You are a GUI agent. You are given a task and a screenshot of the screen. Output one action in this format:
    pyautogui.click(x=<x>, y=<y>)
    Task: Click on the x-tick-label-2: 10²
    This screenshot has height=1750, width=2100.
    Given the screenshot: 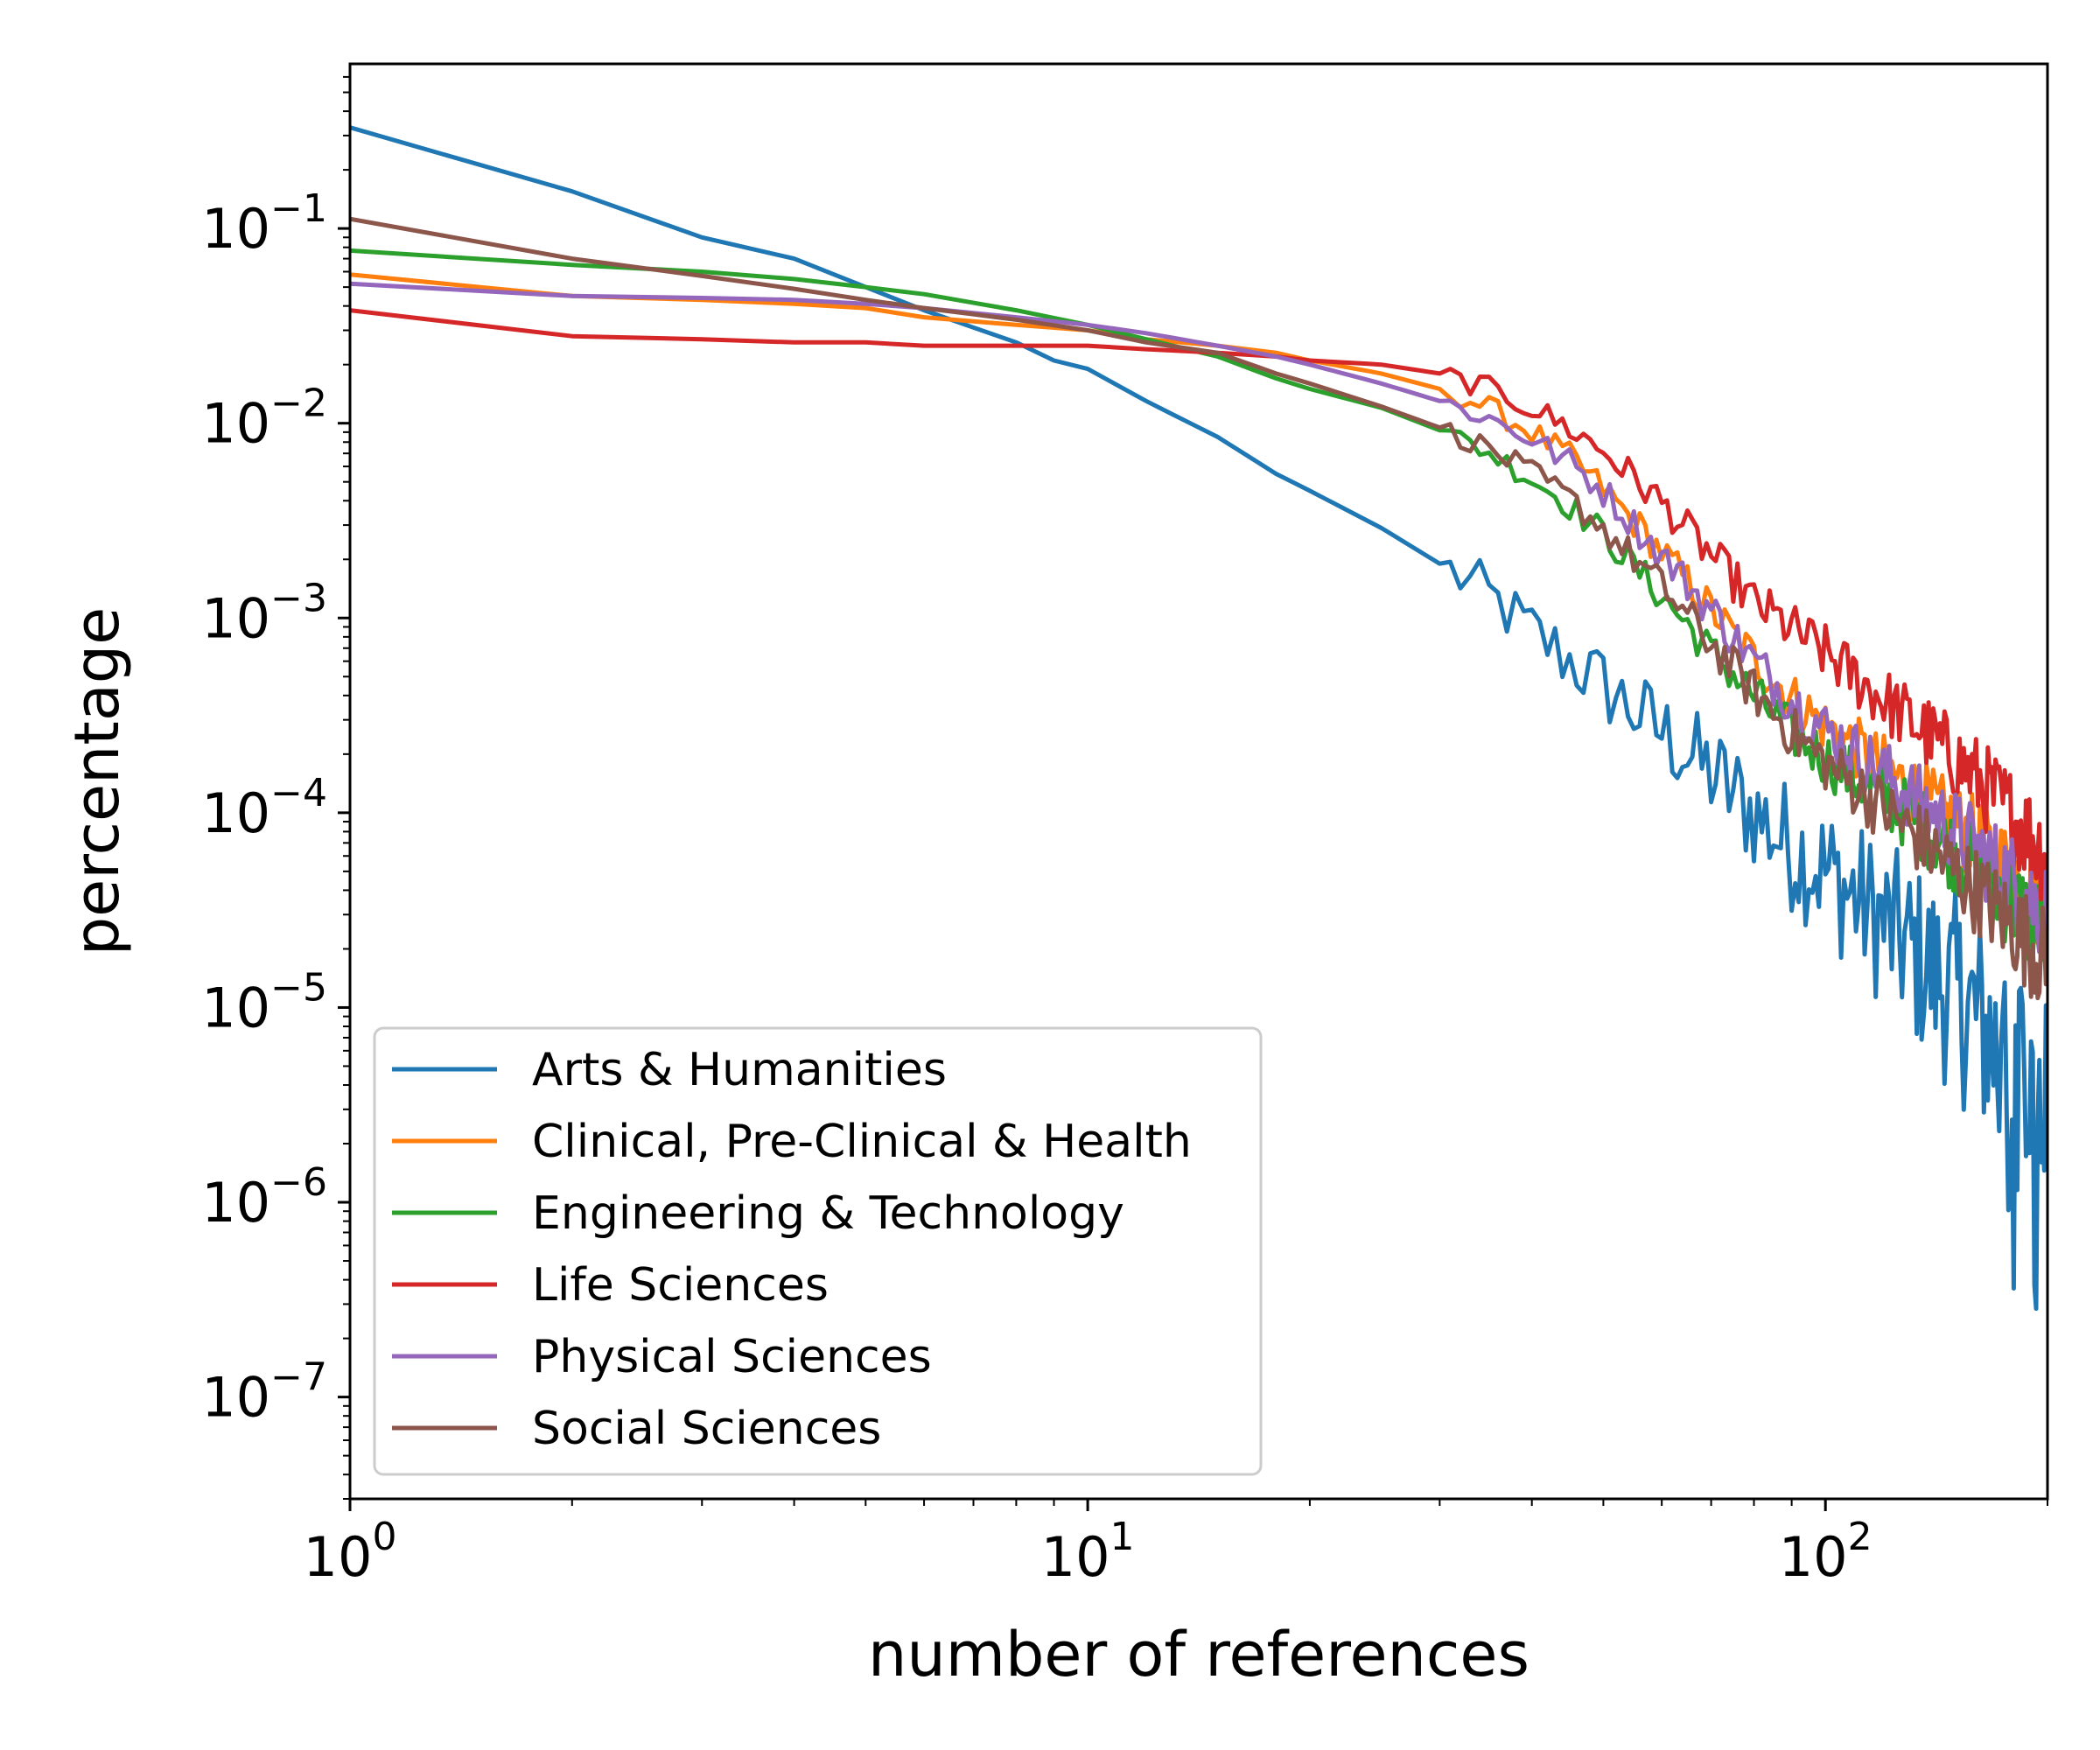 What is the action you would take?
    pyautogui.click(x=1825, y=1552)
    